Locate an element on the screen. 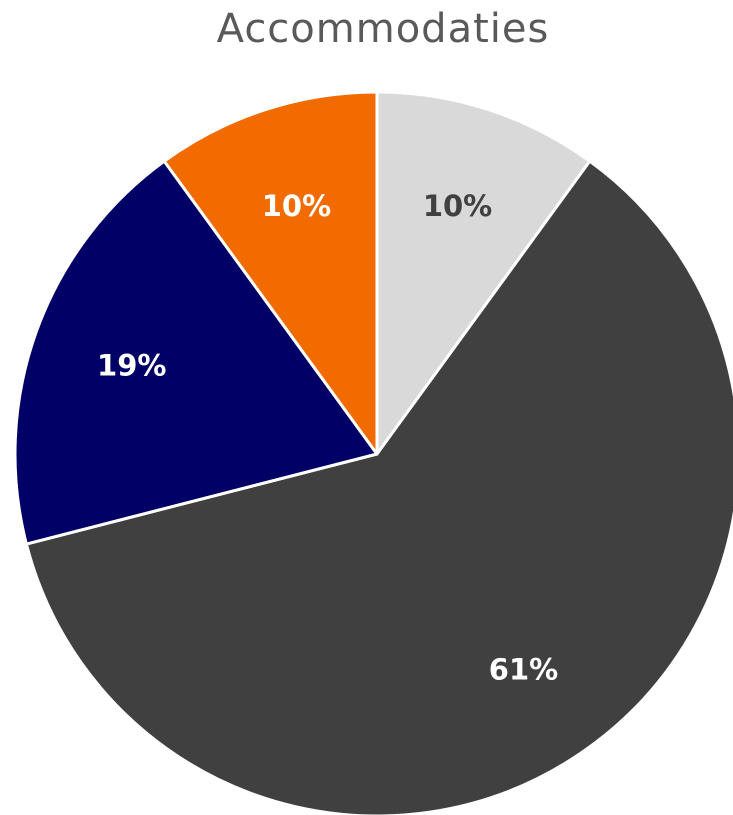 This screenshot has height=815, width=733. data-label-4: 10% is located at coordinates (296, 206).